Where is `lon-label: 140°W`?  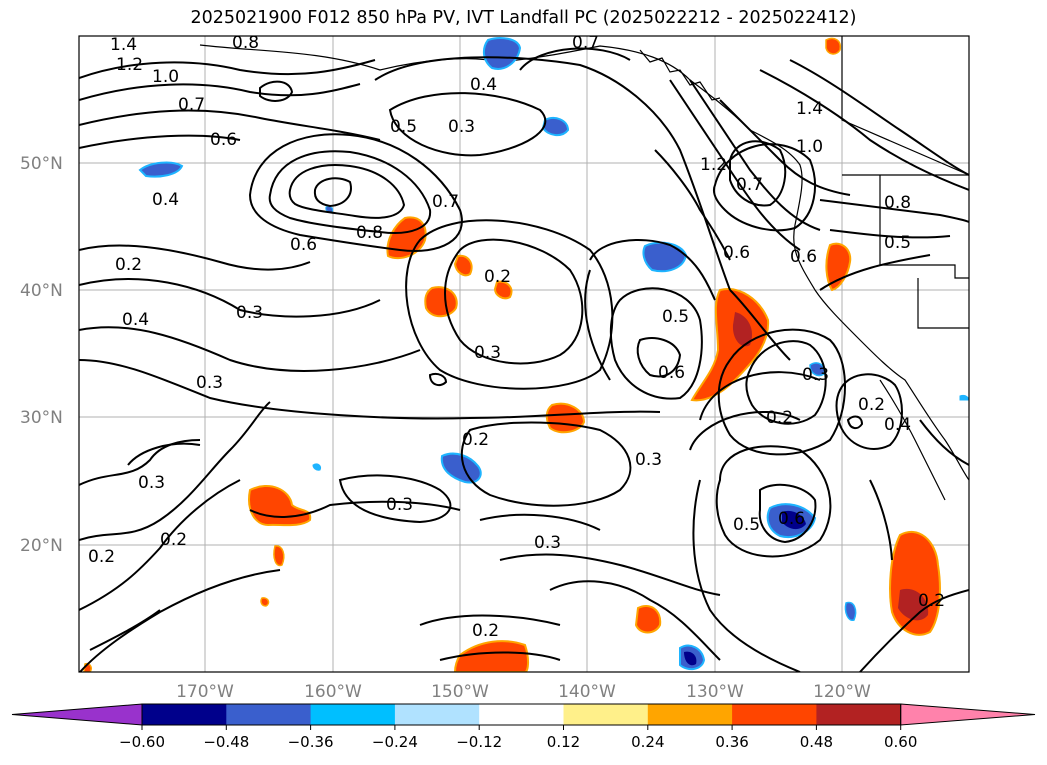
lon-label: 140°W is located at coordinates (587, 692).